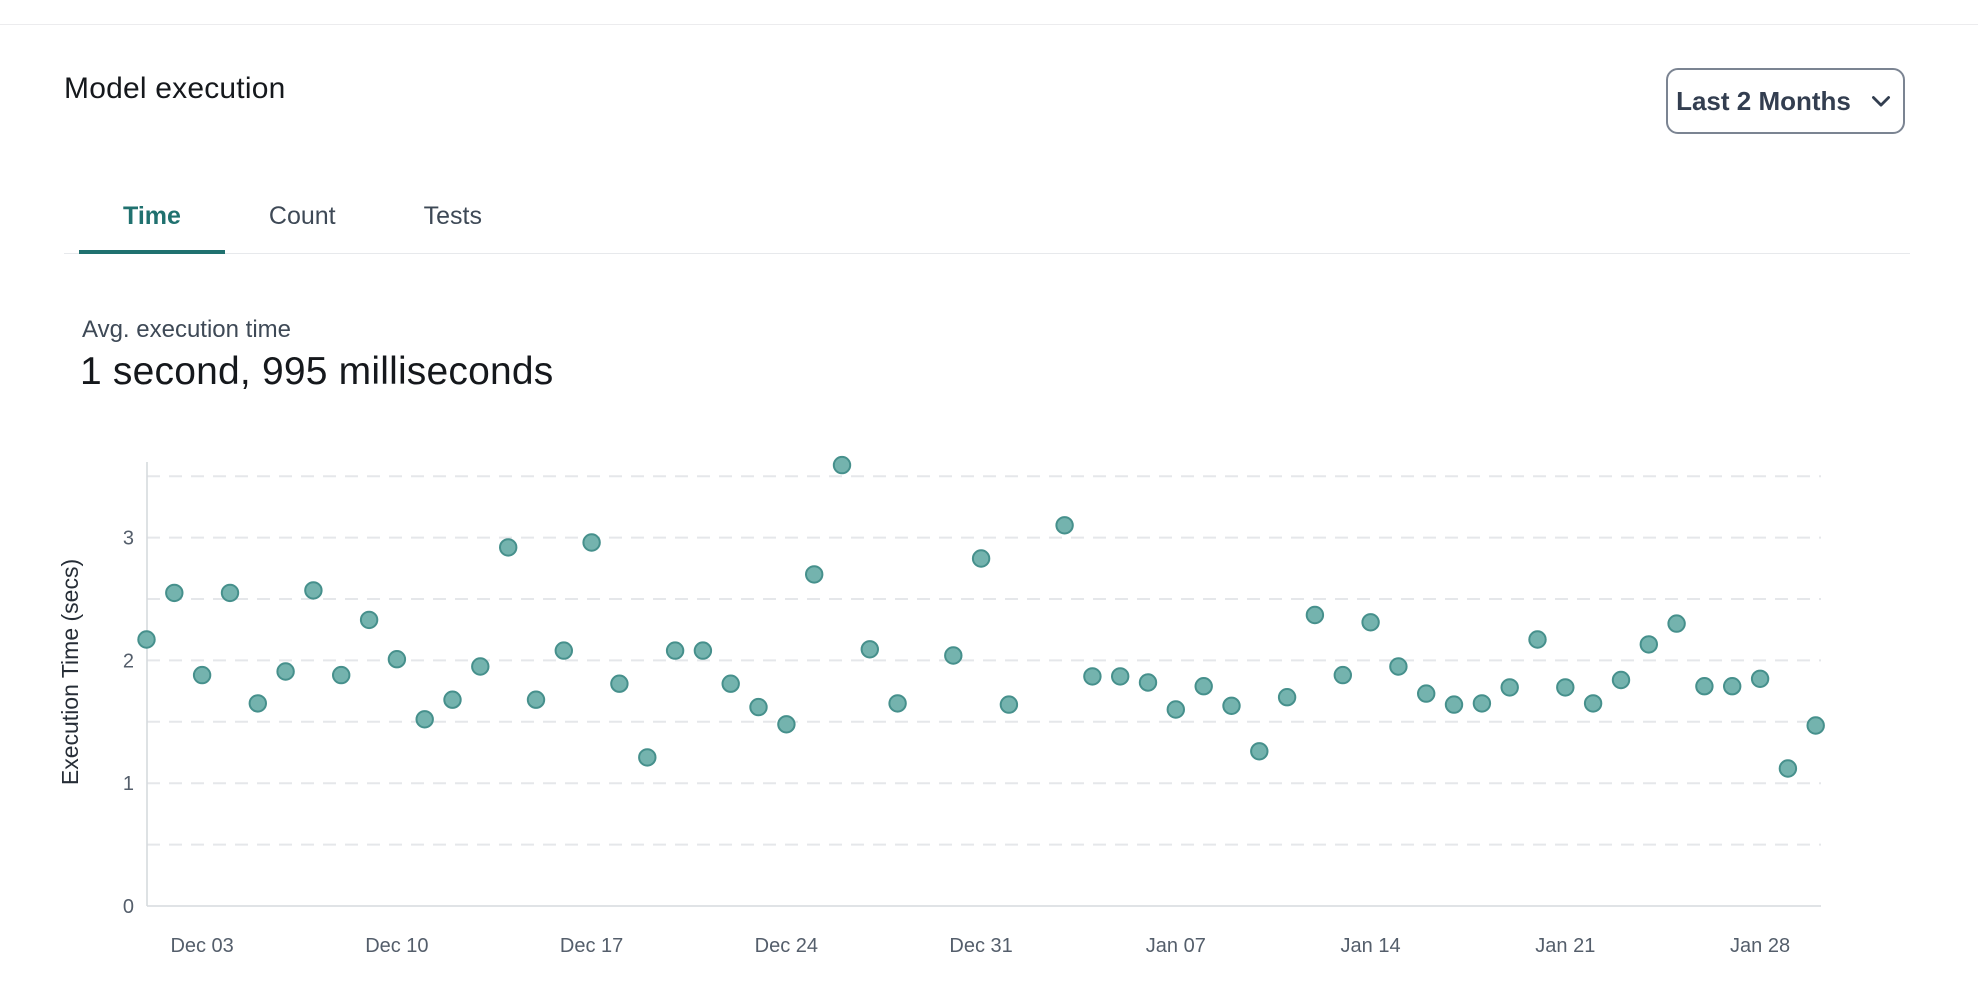 The width and height of the screenshot is (1978, 1000). Describe the element at coordinates (396, 946) in the screenshot. I see `x-tick-label: Dec 10` at that location.